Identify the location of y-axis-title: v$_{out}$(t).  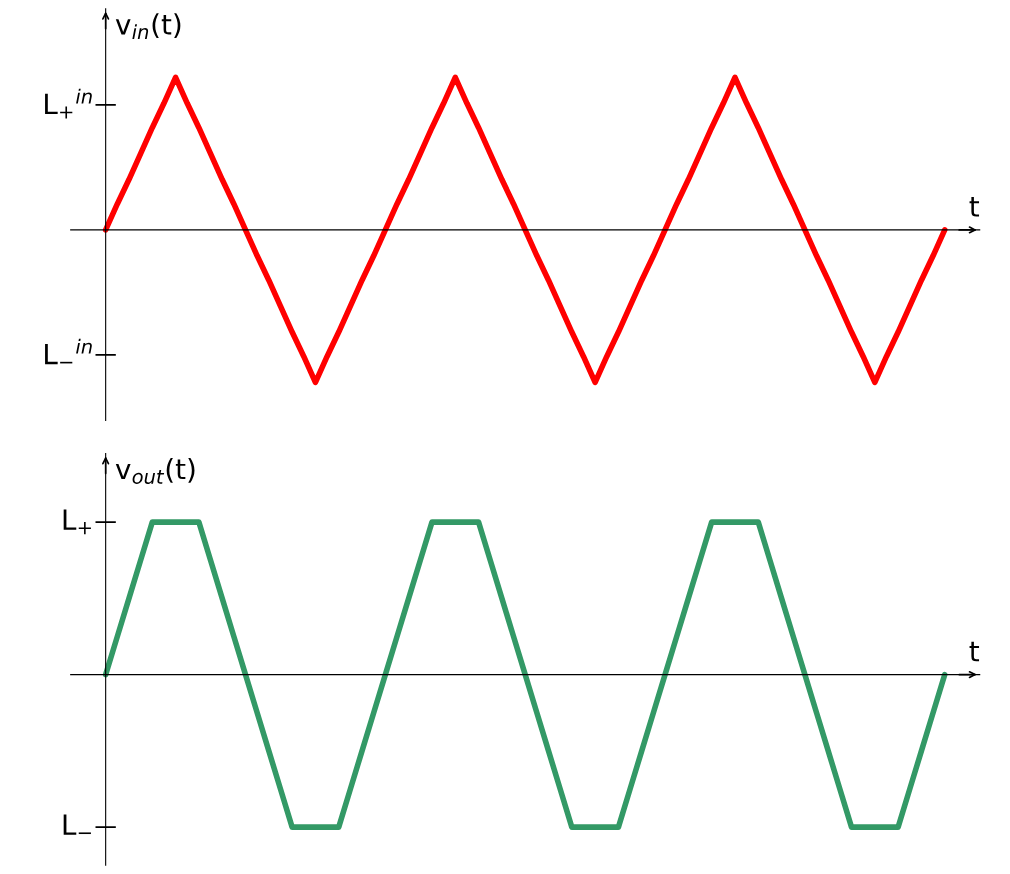
(155, 471).